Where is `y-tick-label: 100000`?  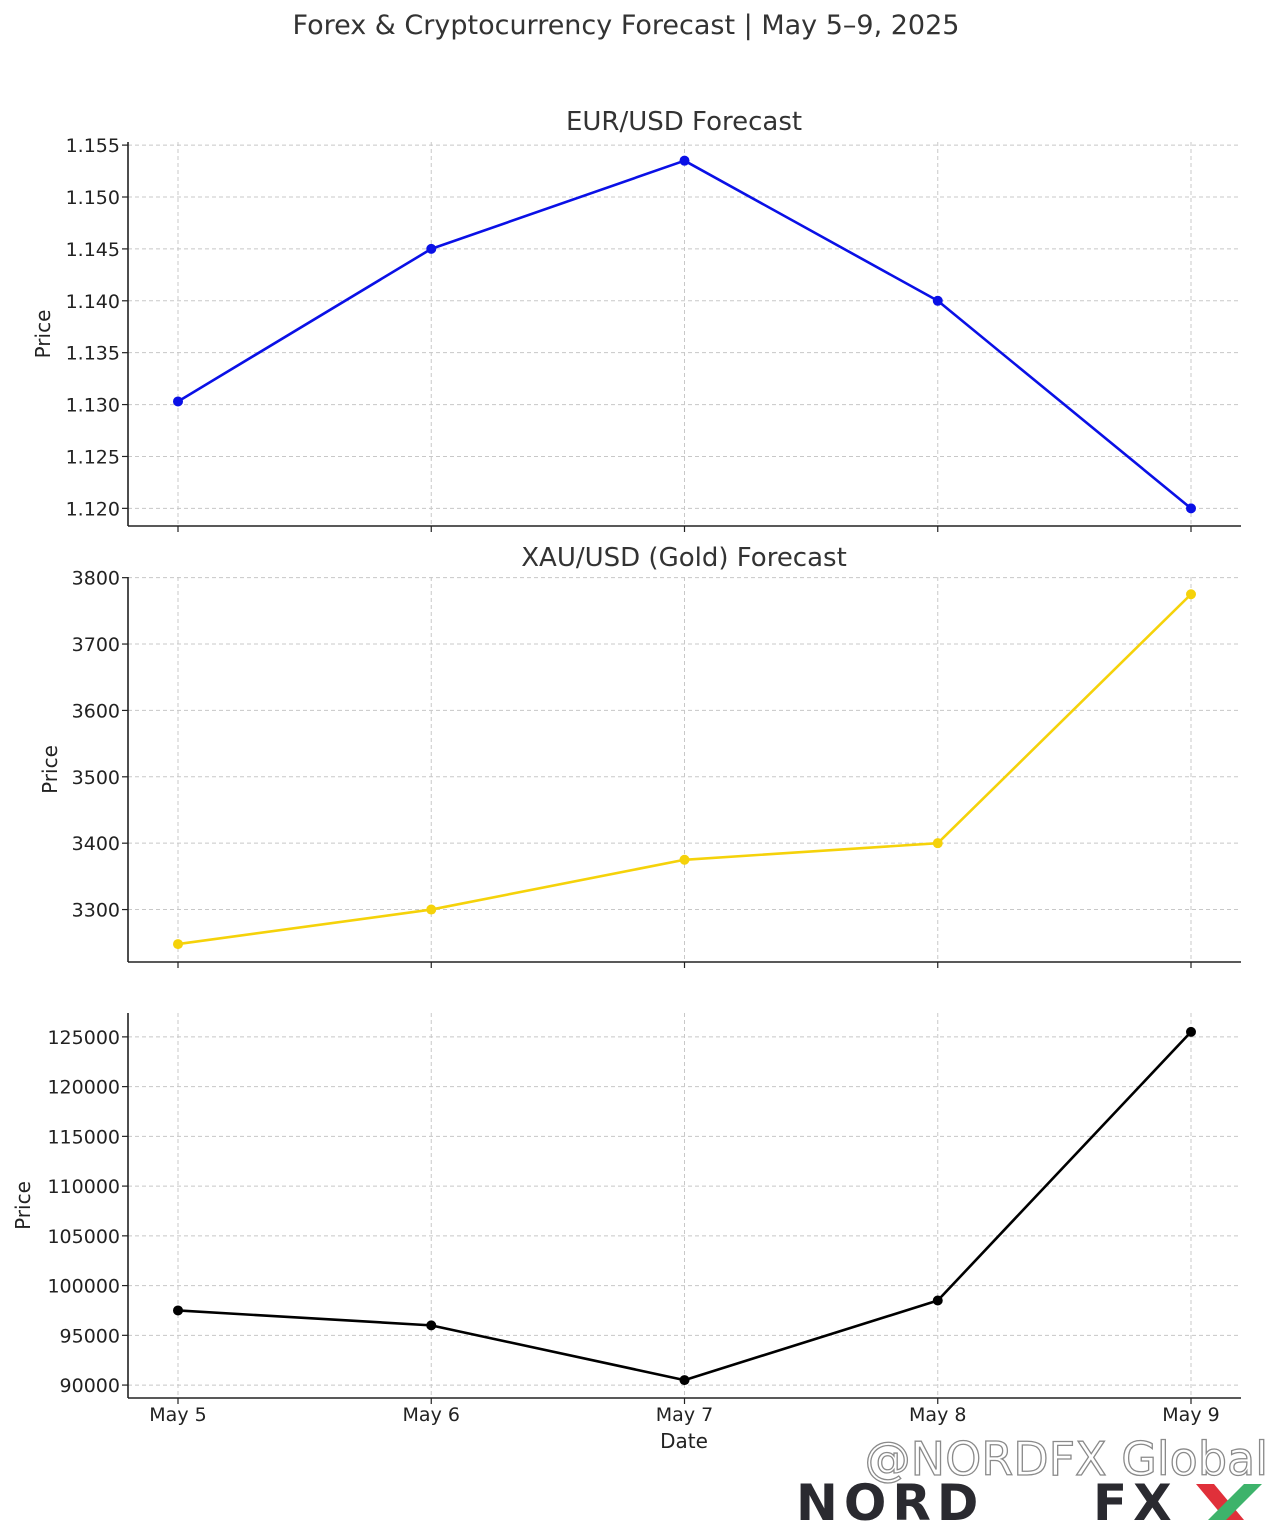
y-tick-label: 100000 is located at coordinates (83, 1287).